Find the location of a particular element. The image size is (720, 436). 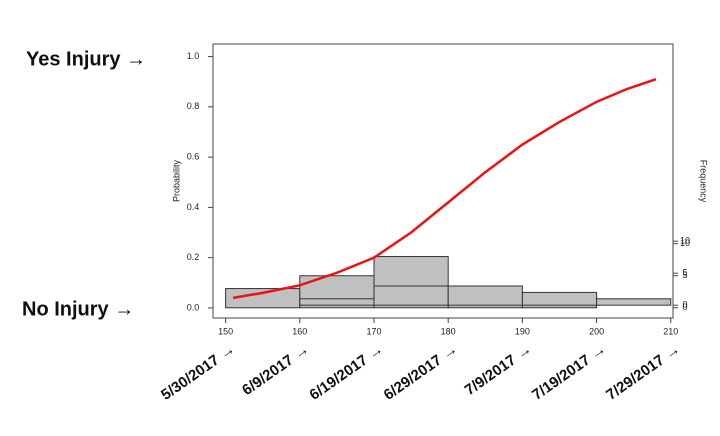

x-tick-label: 150 is located at coordinates (225, 331).